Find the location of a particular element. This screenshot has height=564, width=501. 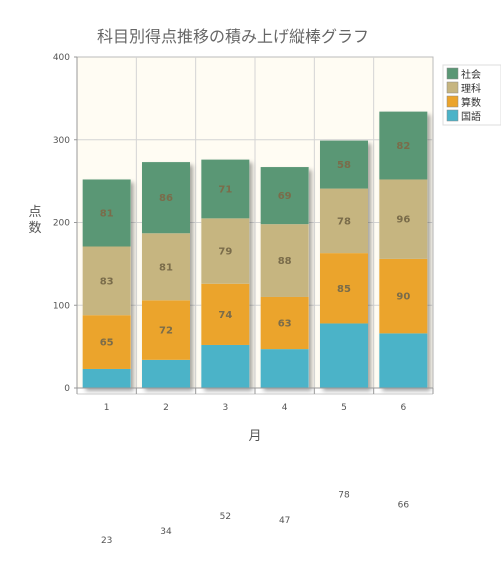

y-tick-label: 400 is located at coordinates (61, 58).